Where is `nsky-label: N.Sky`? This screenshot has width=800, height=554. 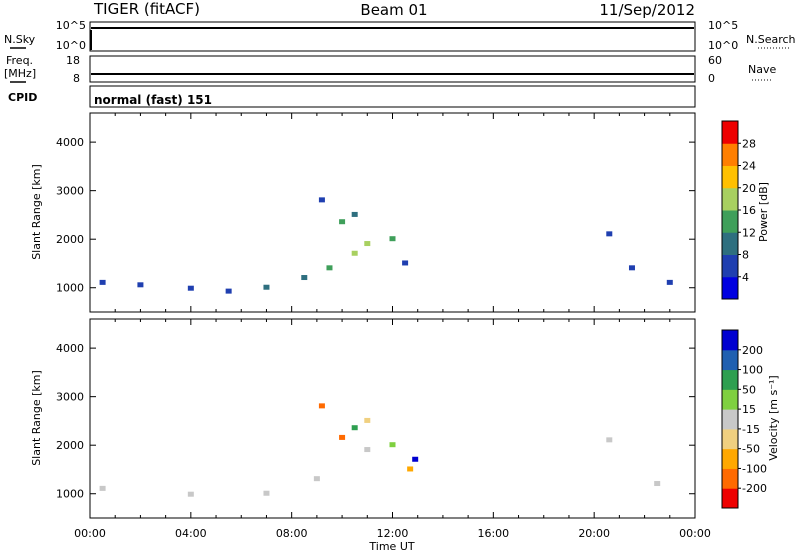
nsky-label: N.Sky is located at coordinates (20, 39).